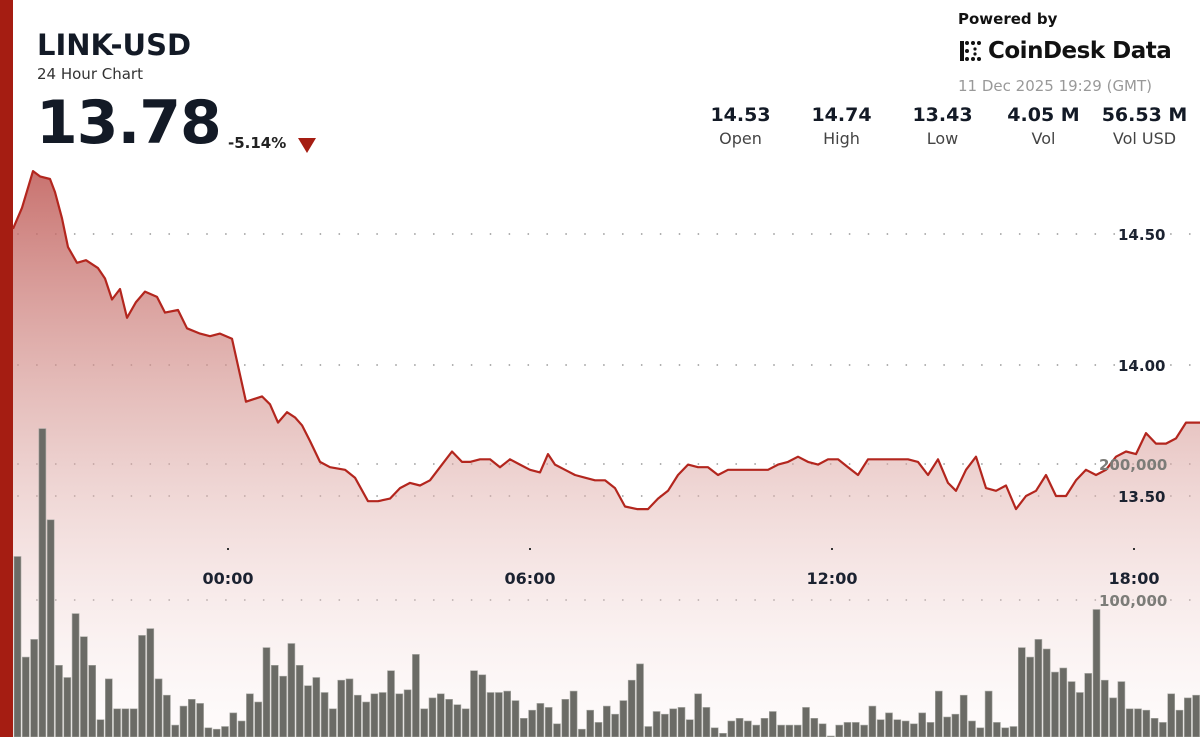 The width and height of the screenshot is (1200, 737). I want to click on svg-text: 200,000, so click(1133, 465).